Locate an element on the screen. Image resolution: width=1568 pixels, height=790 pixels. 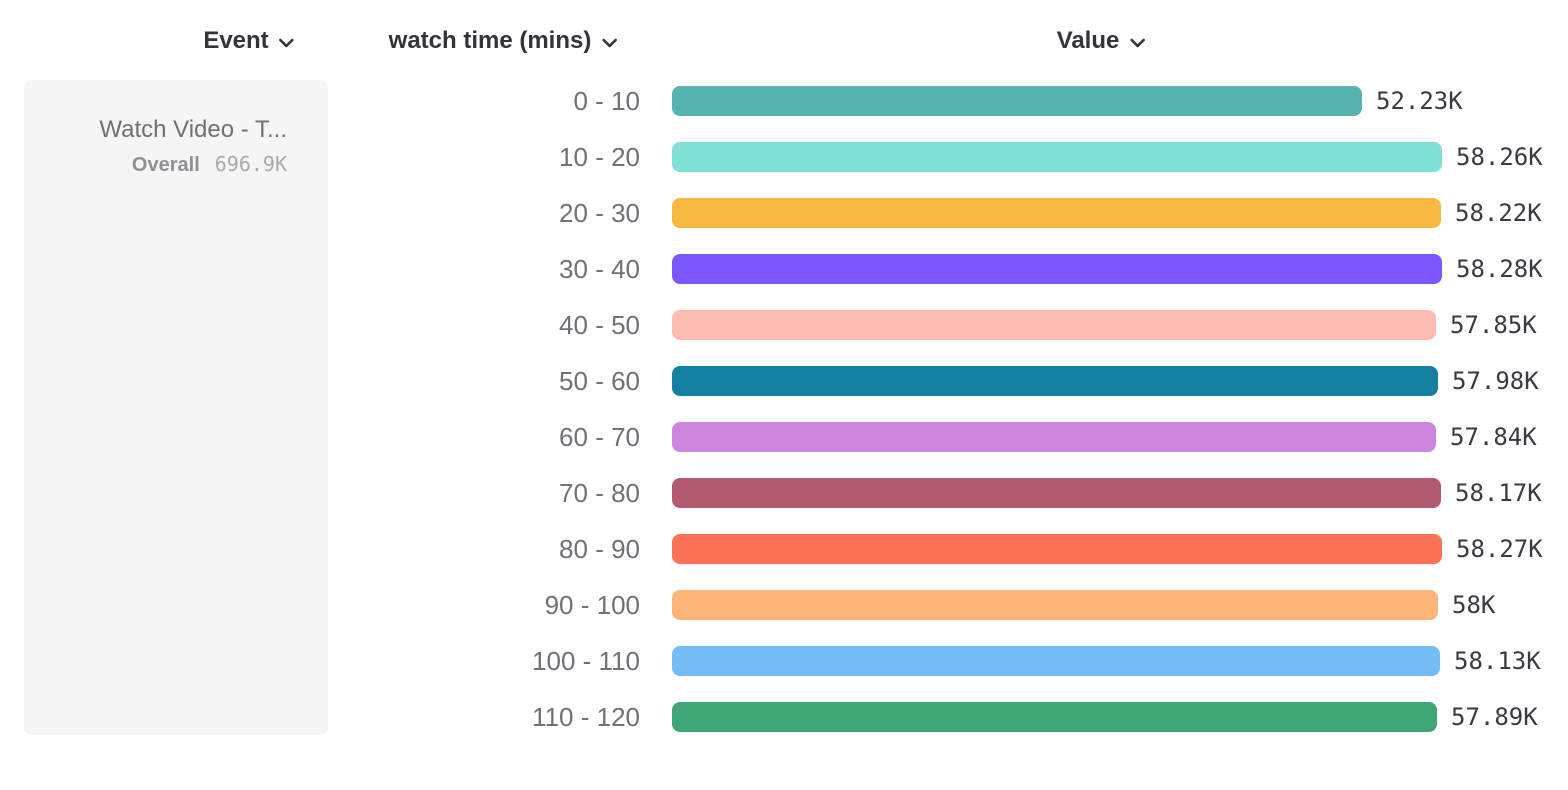
chart-row: 0 - 10 52.23K is located at coordinates (784, 101).